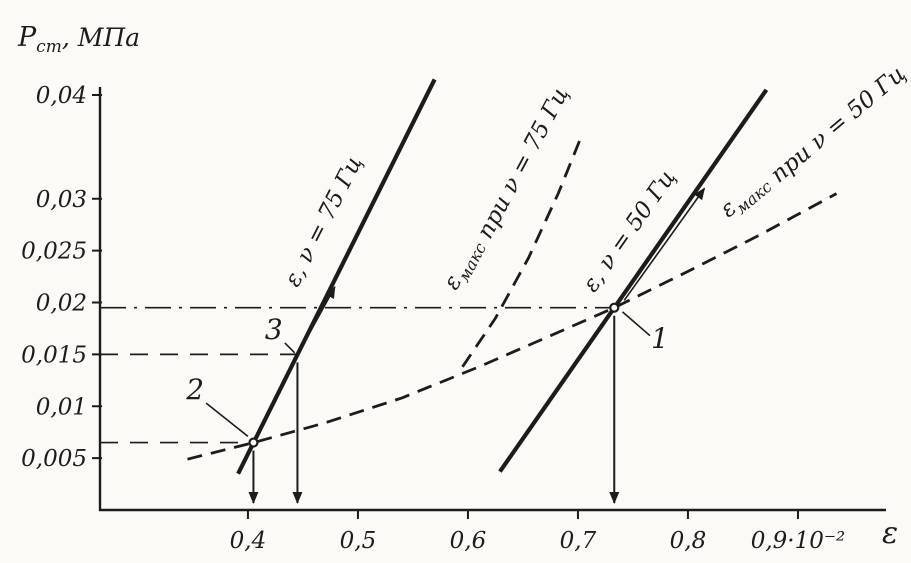 Image resolution: width=911 pixels, height=563 pixels. I want to click on curve-label-text: при ν = 75 Гц, so click(521, 166).